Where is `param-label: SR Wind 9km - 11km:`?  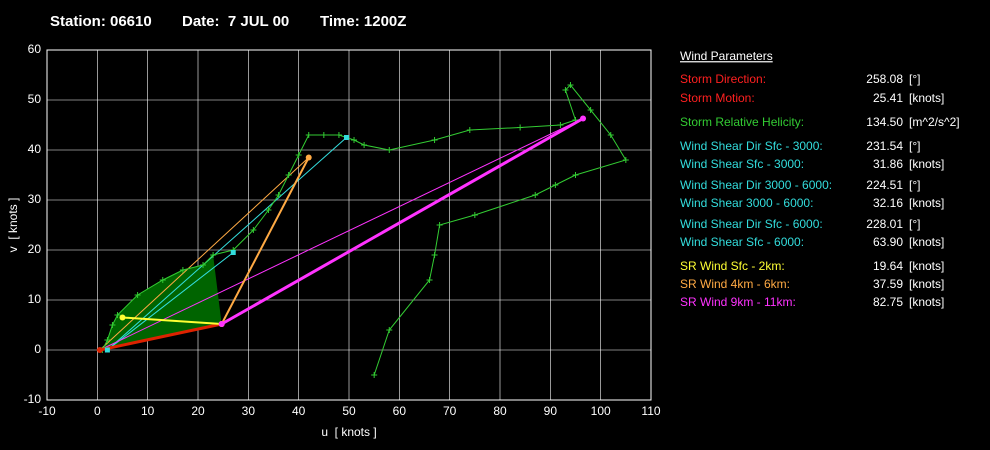 param-label: SR Wind 9km - 11km: is located at coordinates (738, 302).